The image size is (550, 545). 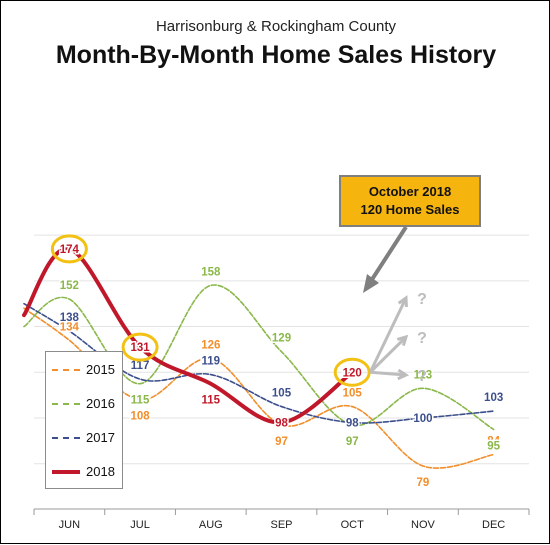 I want to click on x-tick-label-oct: OCT, so click(x=353, y=525).